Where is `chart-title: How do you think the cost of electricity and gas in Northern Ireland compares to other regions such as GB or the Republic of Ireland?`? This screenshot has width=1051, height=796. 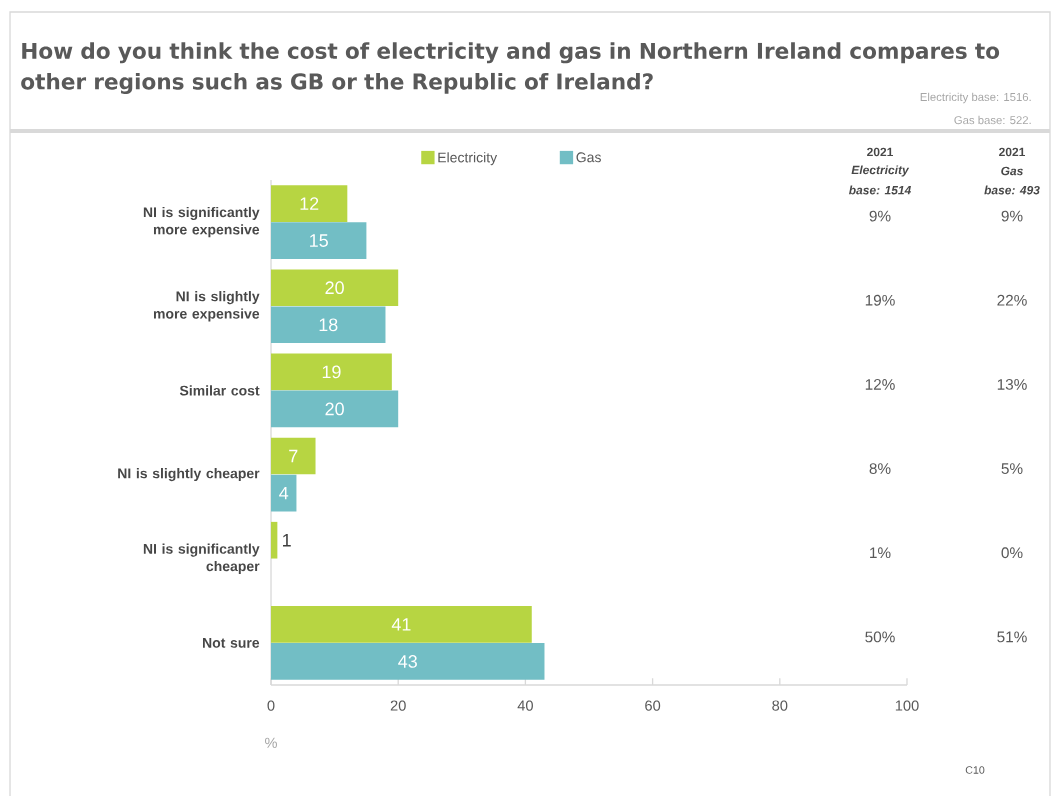
chart-title: How do you think the cost of electricity and gas in Northern Ireland compares to other regions such as GB or the Republic of Ireland? is located at coordinates (510, 68).